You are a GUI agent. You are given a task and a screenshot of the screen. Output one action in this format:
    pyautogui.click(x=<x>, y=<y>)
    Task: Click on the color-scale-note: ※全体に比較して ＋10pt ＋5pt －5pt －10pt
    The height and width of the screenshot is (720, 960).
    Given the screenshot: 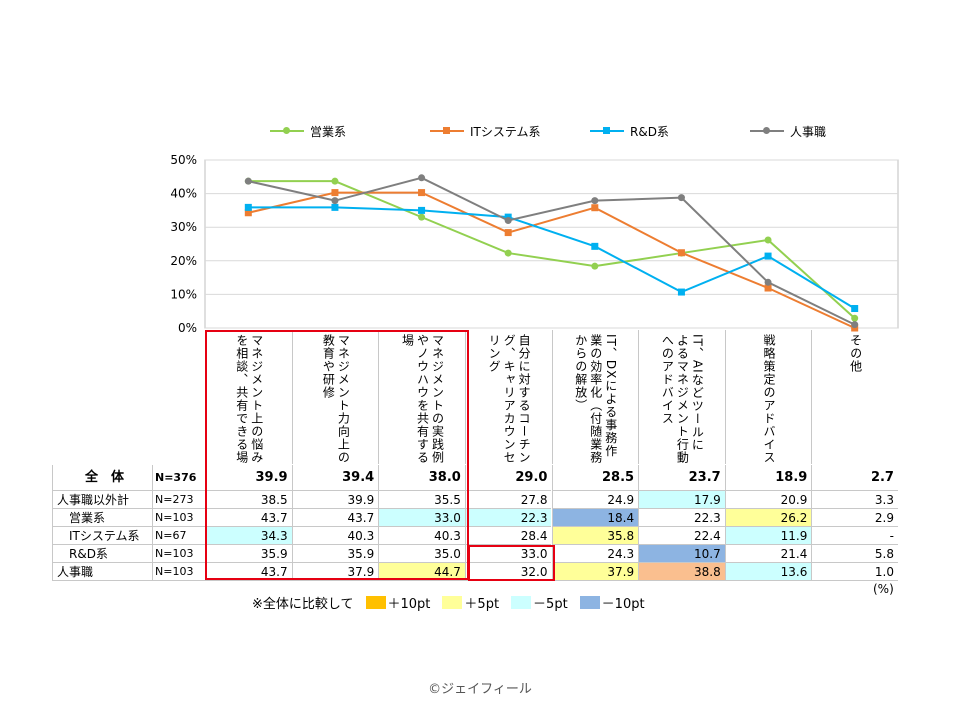 What is the action you would take?
    pyautogui.click(x=448, y=602)
    